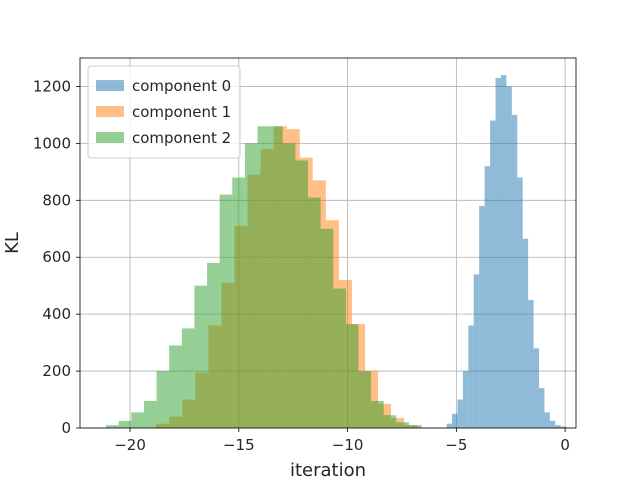  I want to click on y-tick-label: 400, so click(56, 314).